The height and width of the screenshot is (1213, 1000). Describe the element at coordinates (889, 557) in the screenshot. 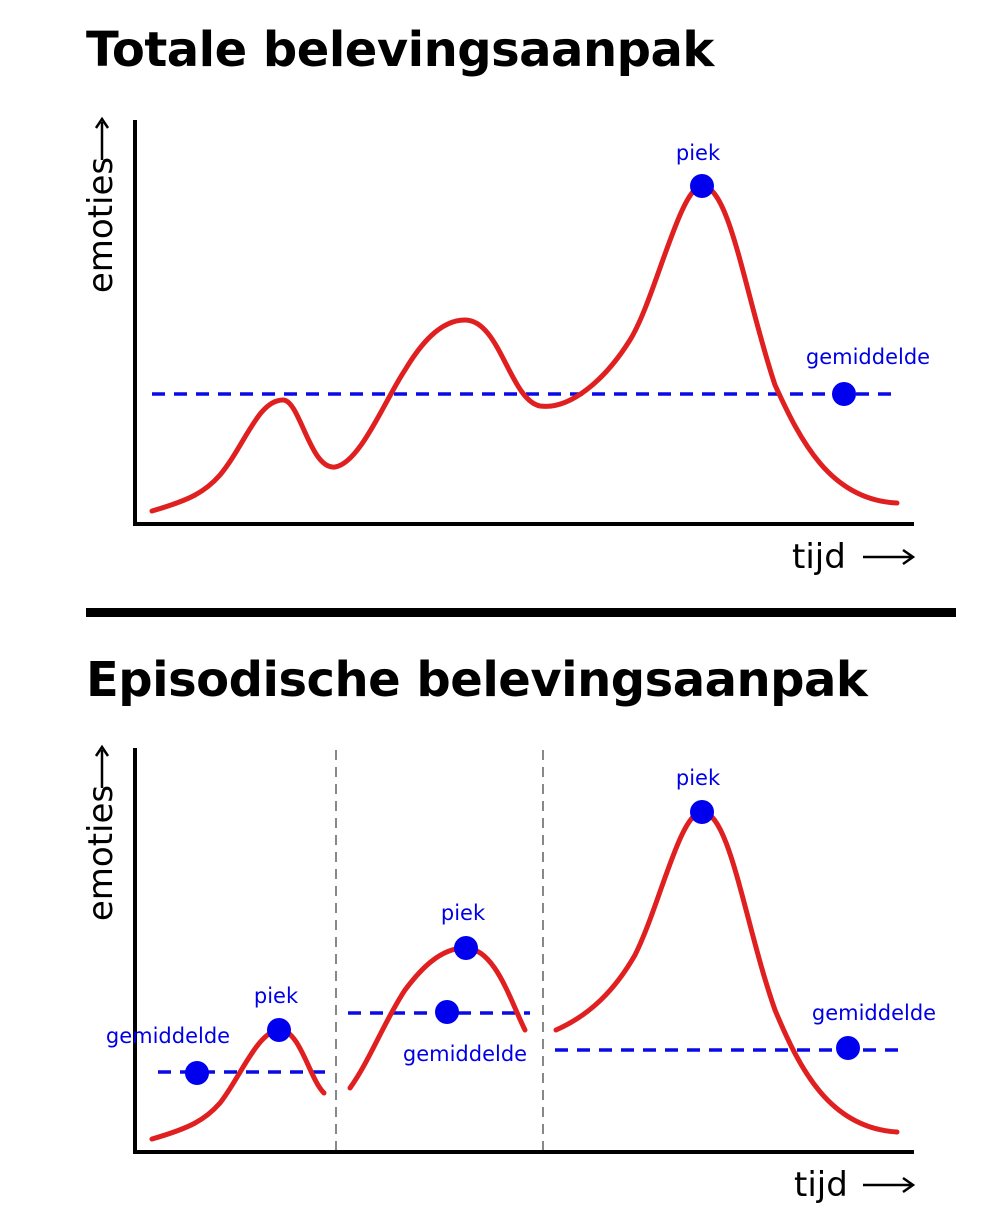

I see `top-x-arrow-icon` at that location.